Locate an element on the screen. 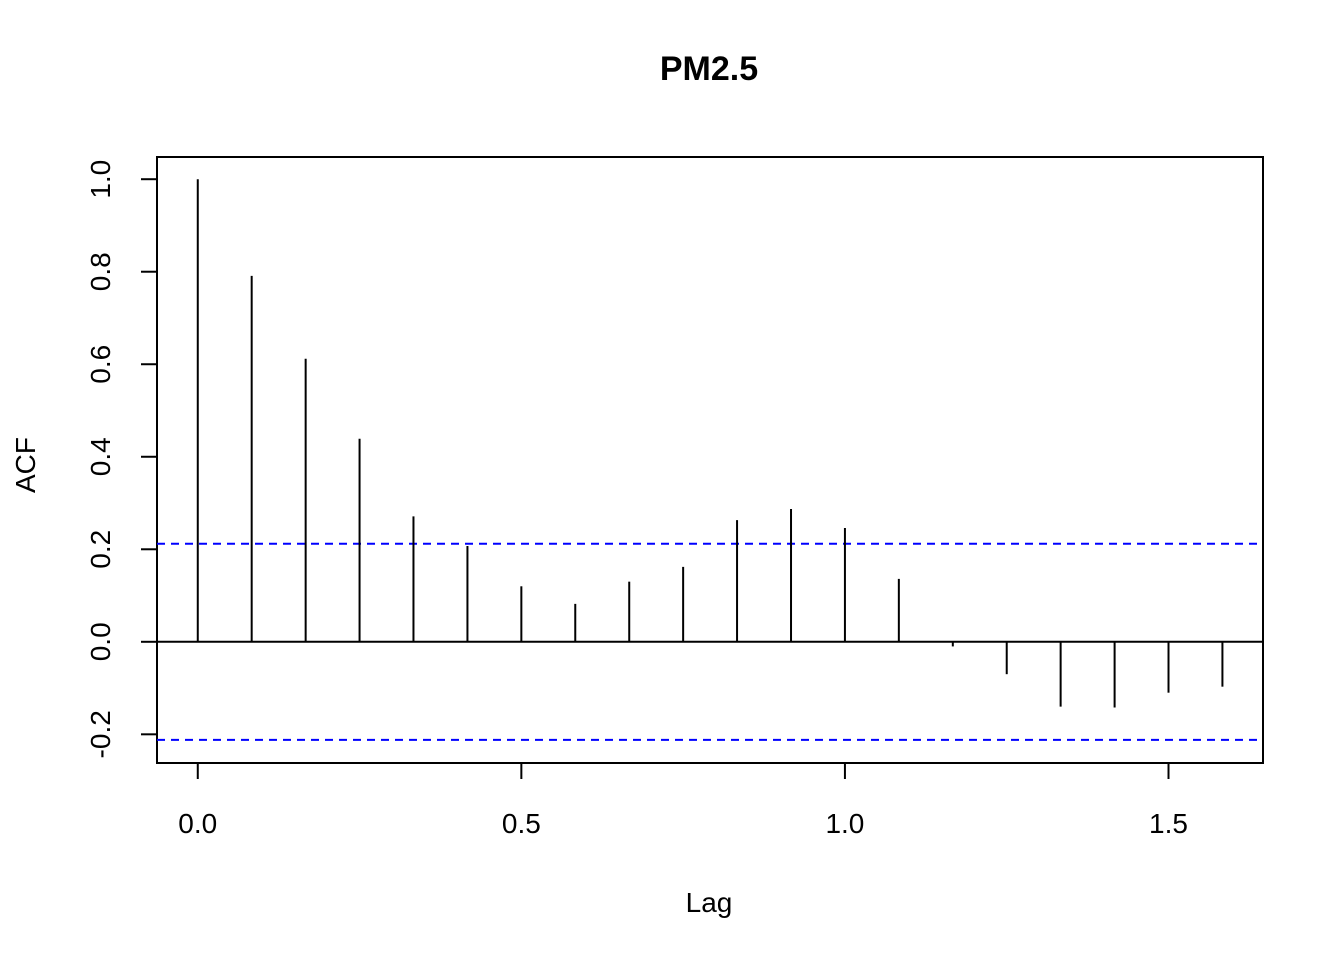  x-axis-label: Lag is located at coordinates (709, 902).